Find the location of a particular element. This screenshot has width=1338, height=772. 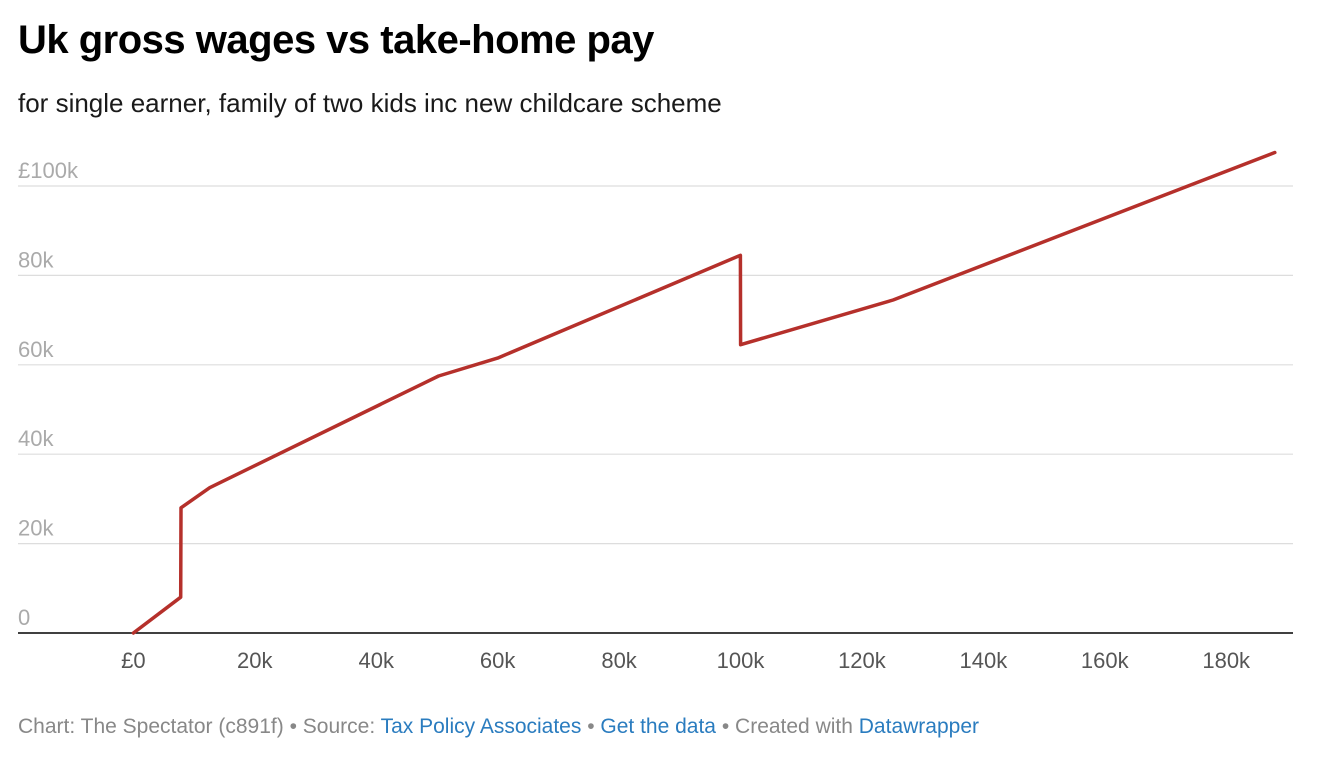

y-tick-label: 40k is located at coordinates (36, 438).